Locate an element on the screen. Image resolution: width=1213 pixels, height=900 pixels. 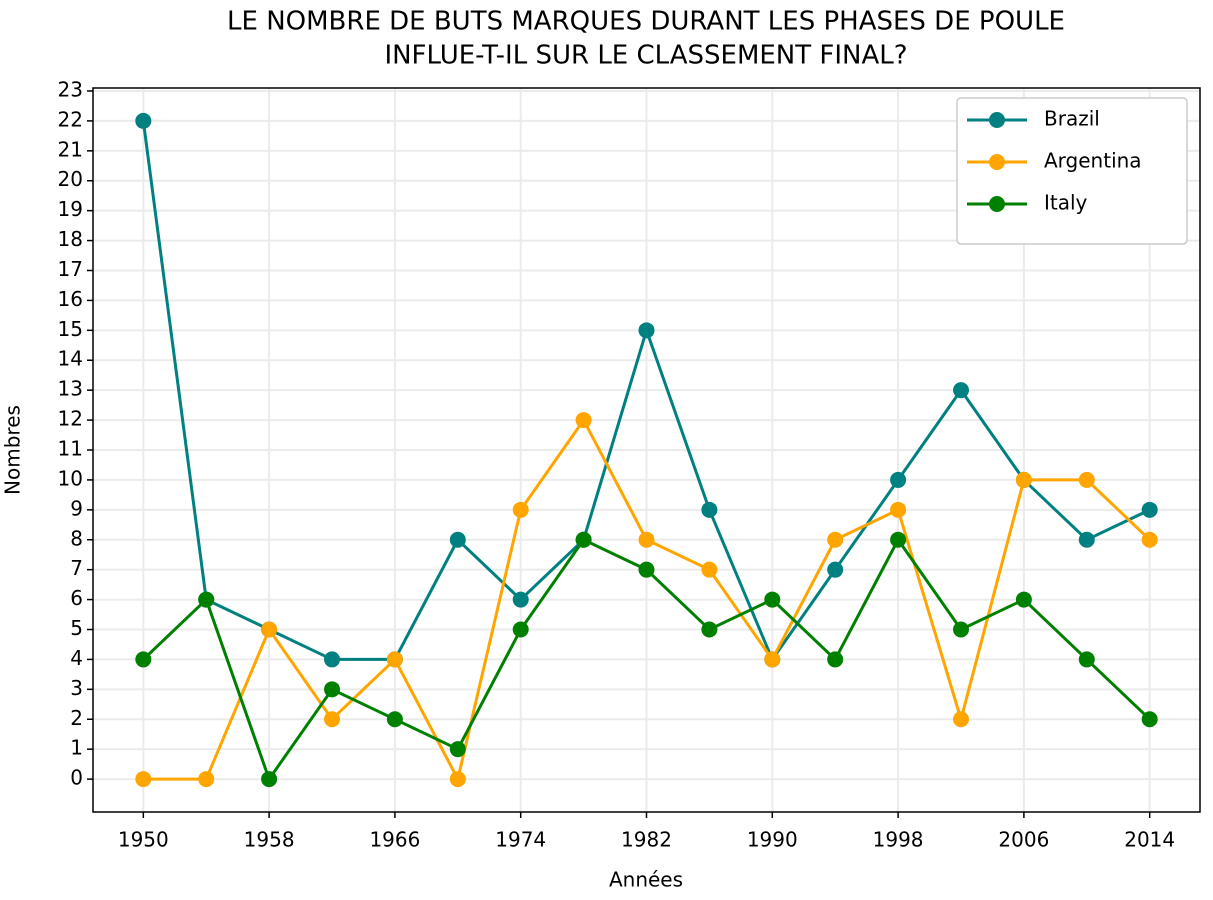
y-tick-label: 14 is located at coordinates (70, 359).